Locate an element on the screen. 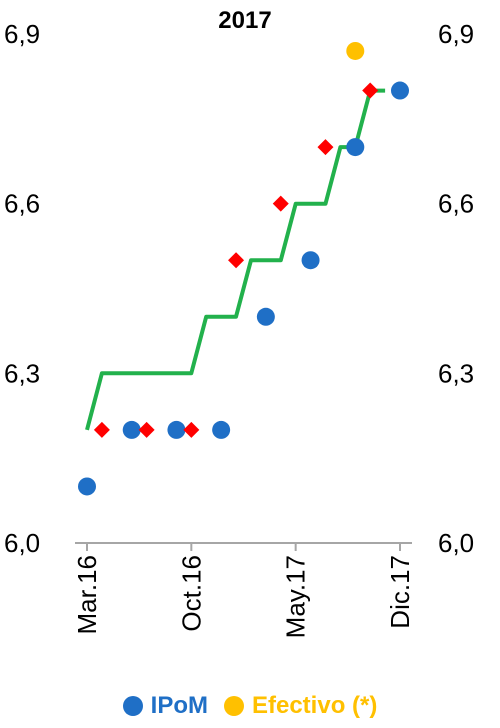  legend: IPoM Efectivo (*) is located at coordinates (250, 706).